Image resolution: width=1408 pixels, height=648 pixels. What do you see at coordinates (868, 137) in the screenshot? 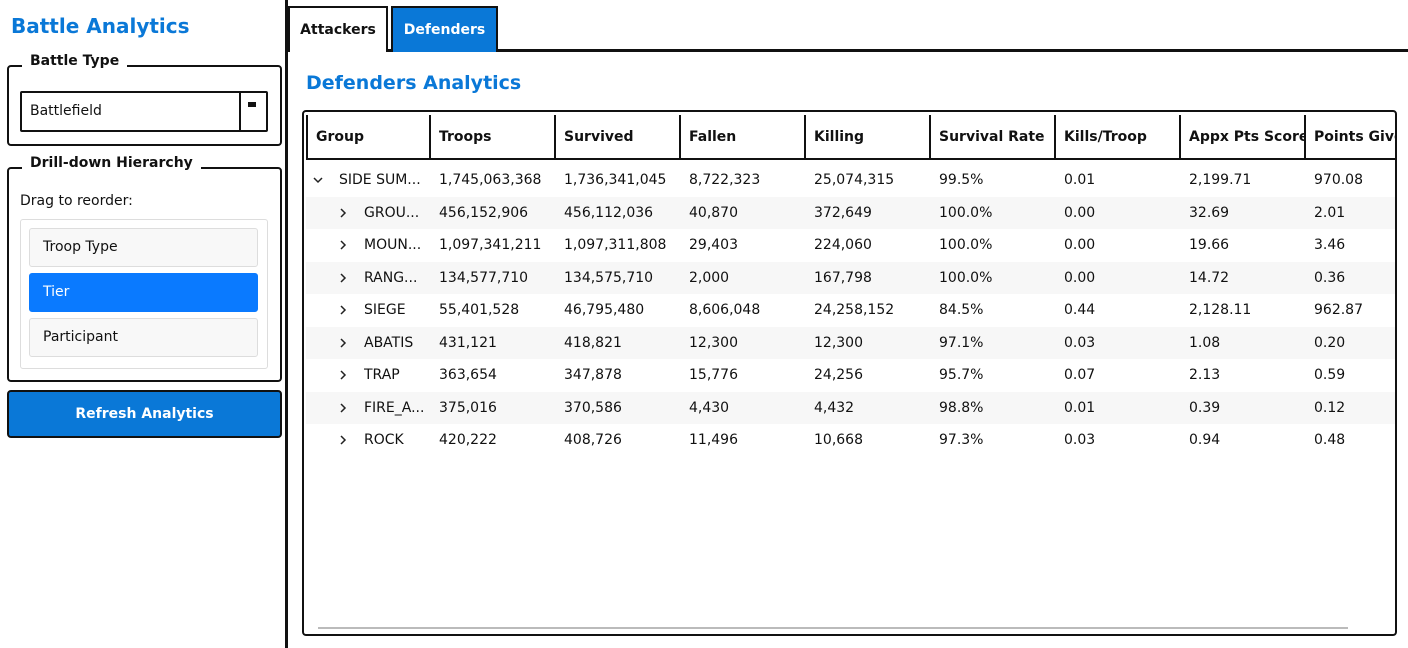
I see `column-header: Killing` at bounding box center [868, 137].